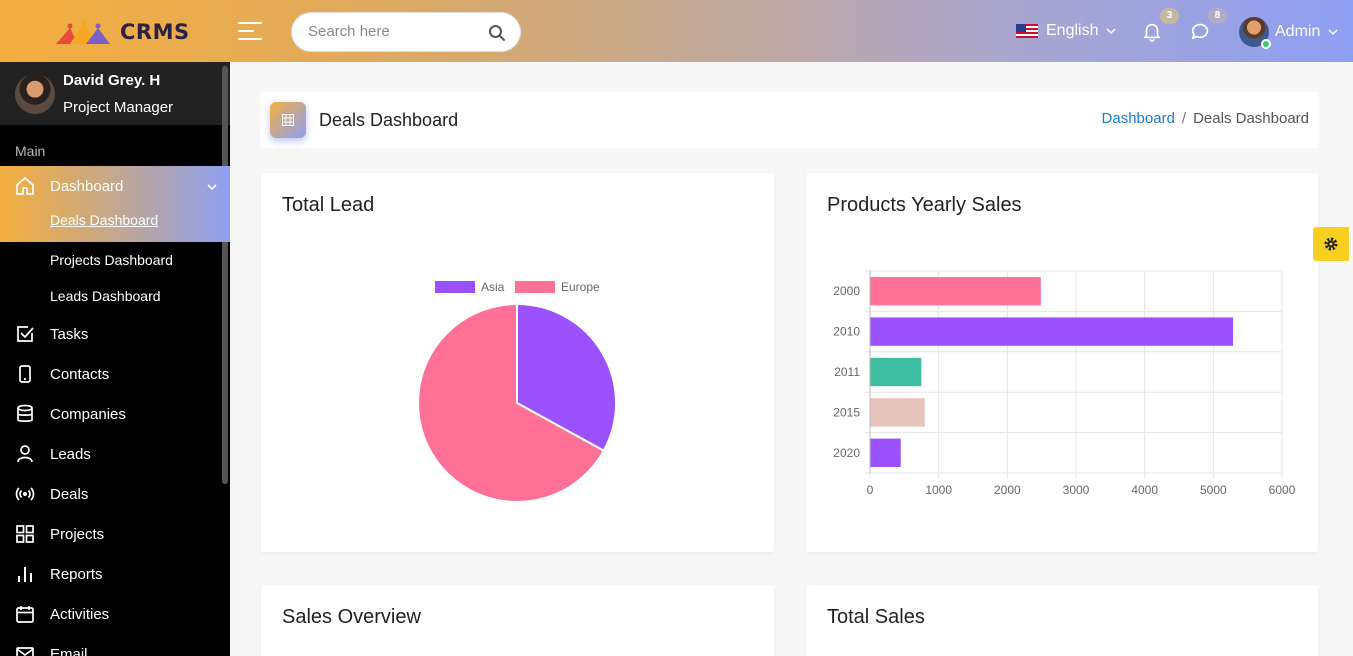 Image resolution: width=1353 pixels, height=656 pixels. Describe the element at coordinates (1255, 33) in the screenshot. I see `avatar` at that location.